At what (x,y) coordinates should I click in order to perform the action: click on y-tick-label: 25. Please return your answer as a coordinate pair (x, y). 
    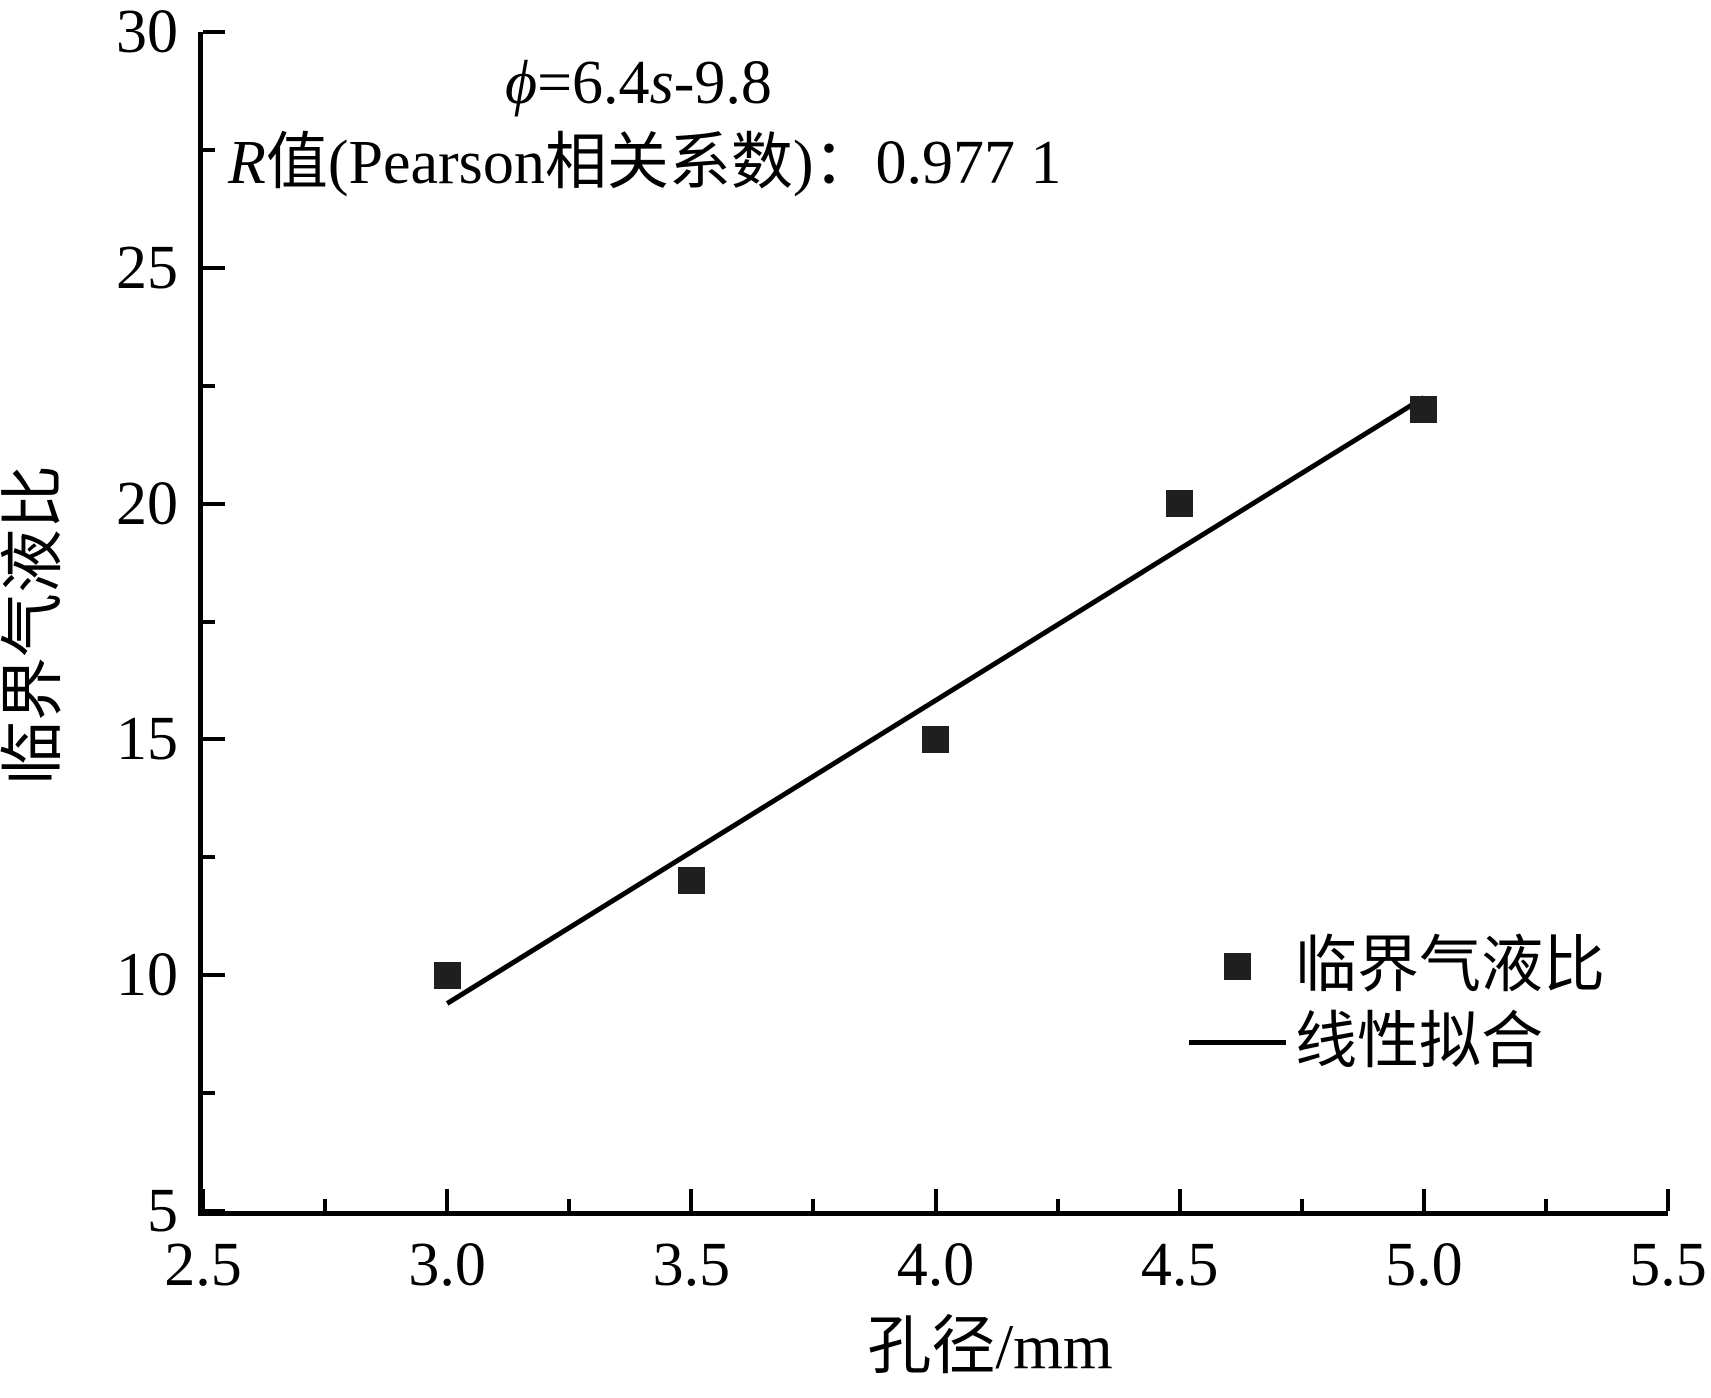
    Looking at the image, I should click on (147, 267).